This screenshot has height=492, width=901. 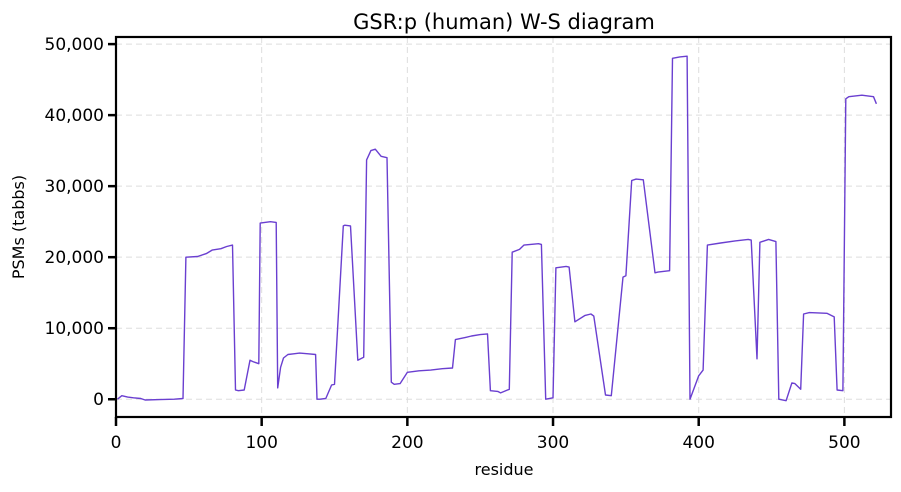 What do you see at coordinates (80, 222) in the screenshot?
I see `y-axis: 0 10,000 20,000 30,000 40,000 50,000` at bounding box center [80, 222].